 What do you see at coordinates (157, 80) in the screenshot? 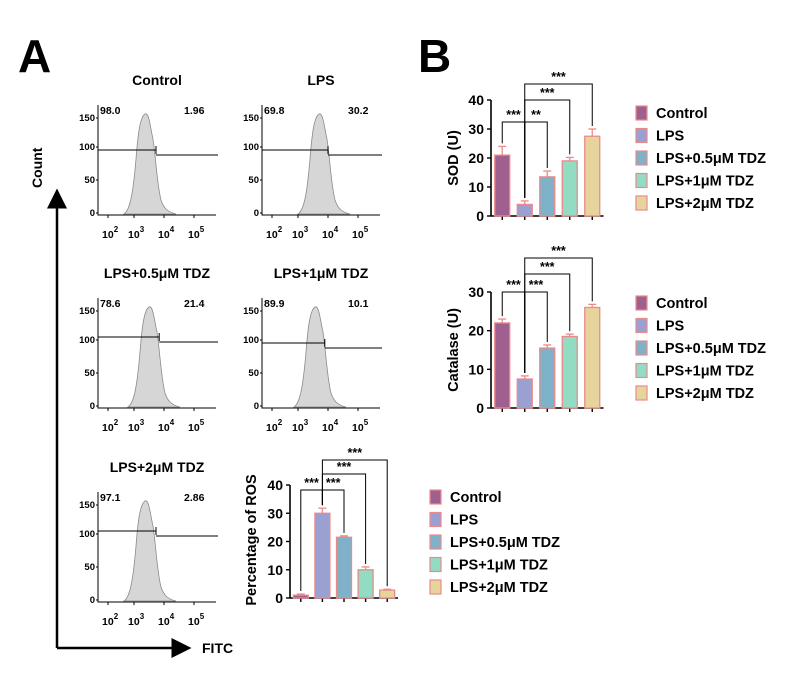
I see `histogram-title: Control` at bounding box center [157, 80].